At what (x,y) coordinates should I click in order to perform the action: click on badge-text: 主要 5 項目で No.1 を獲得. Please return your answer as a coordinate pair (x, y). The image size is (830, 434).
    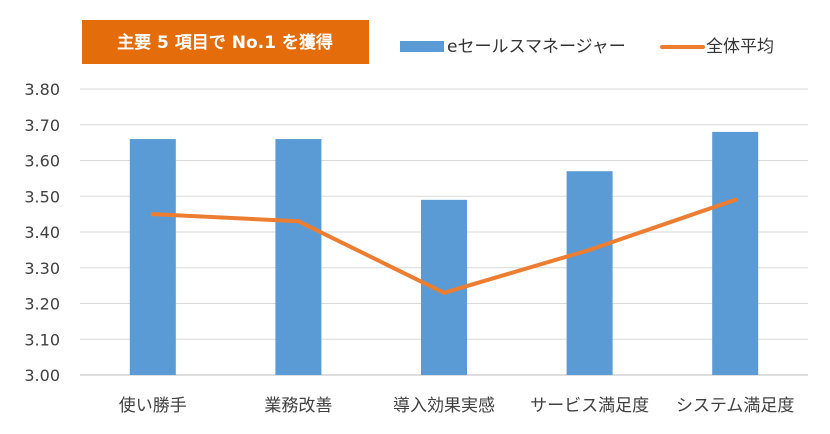
    Looking at the image, I should click on (225, 42).